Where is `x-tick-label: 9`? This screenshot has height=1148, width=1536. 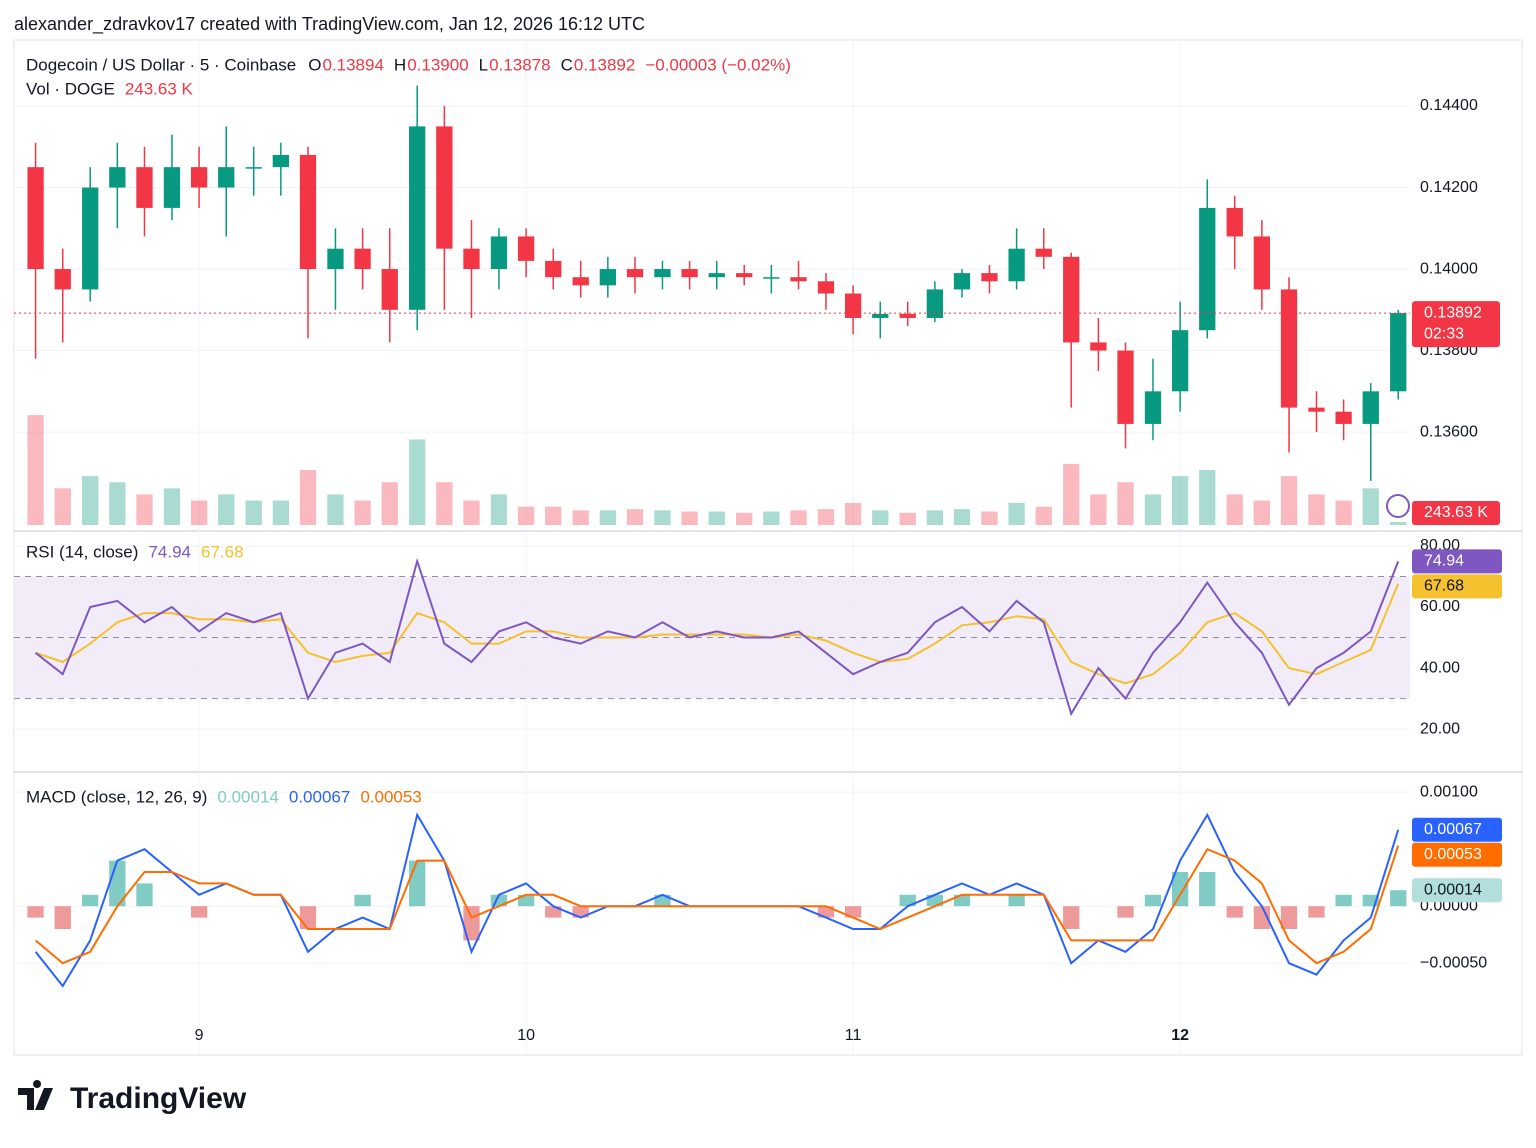 x-tick-label: 9 is located at coordinates (199, 1035).